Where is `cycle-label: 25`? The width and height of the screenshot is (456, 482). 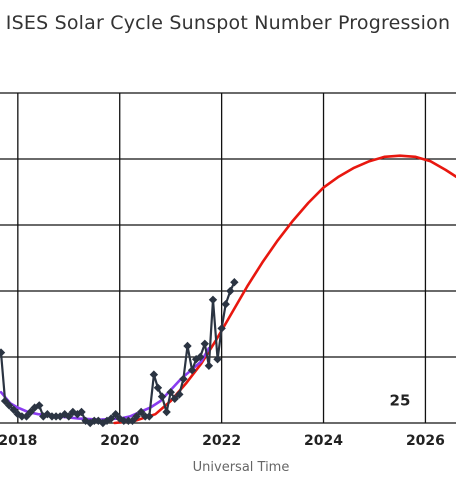 cycle-label: 25 is located at coordinates (400, 400).